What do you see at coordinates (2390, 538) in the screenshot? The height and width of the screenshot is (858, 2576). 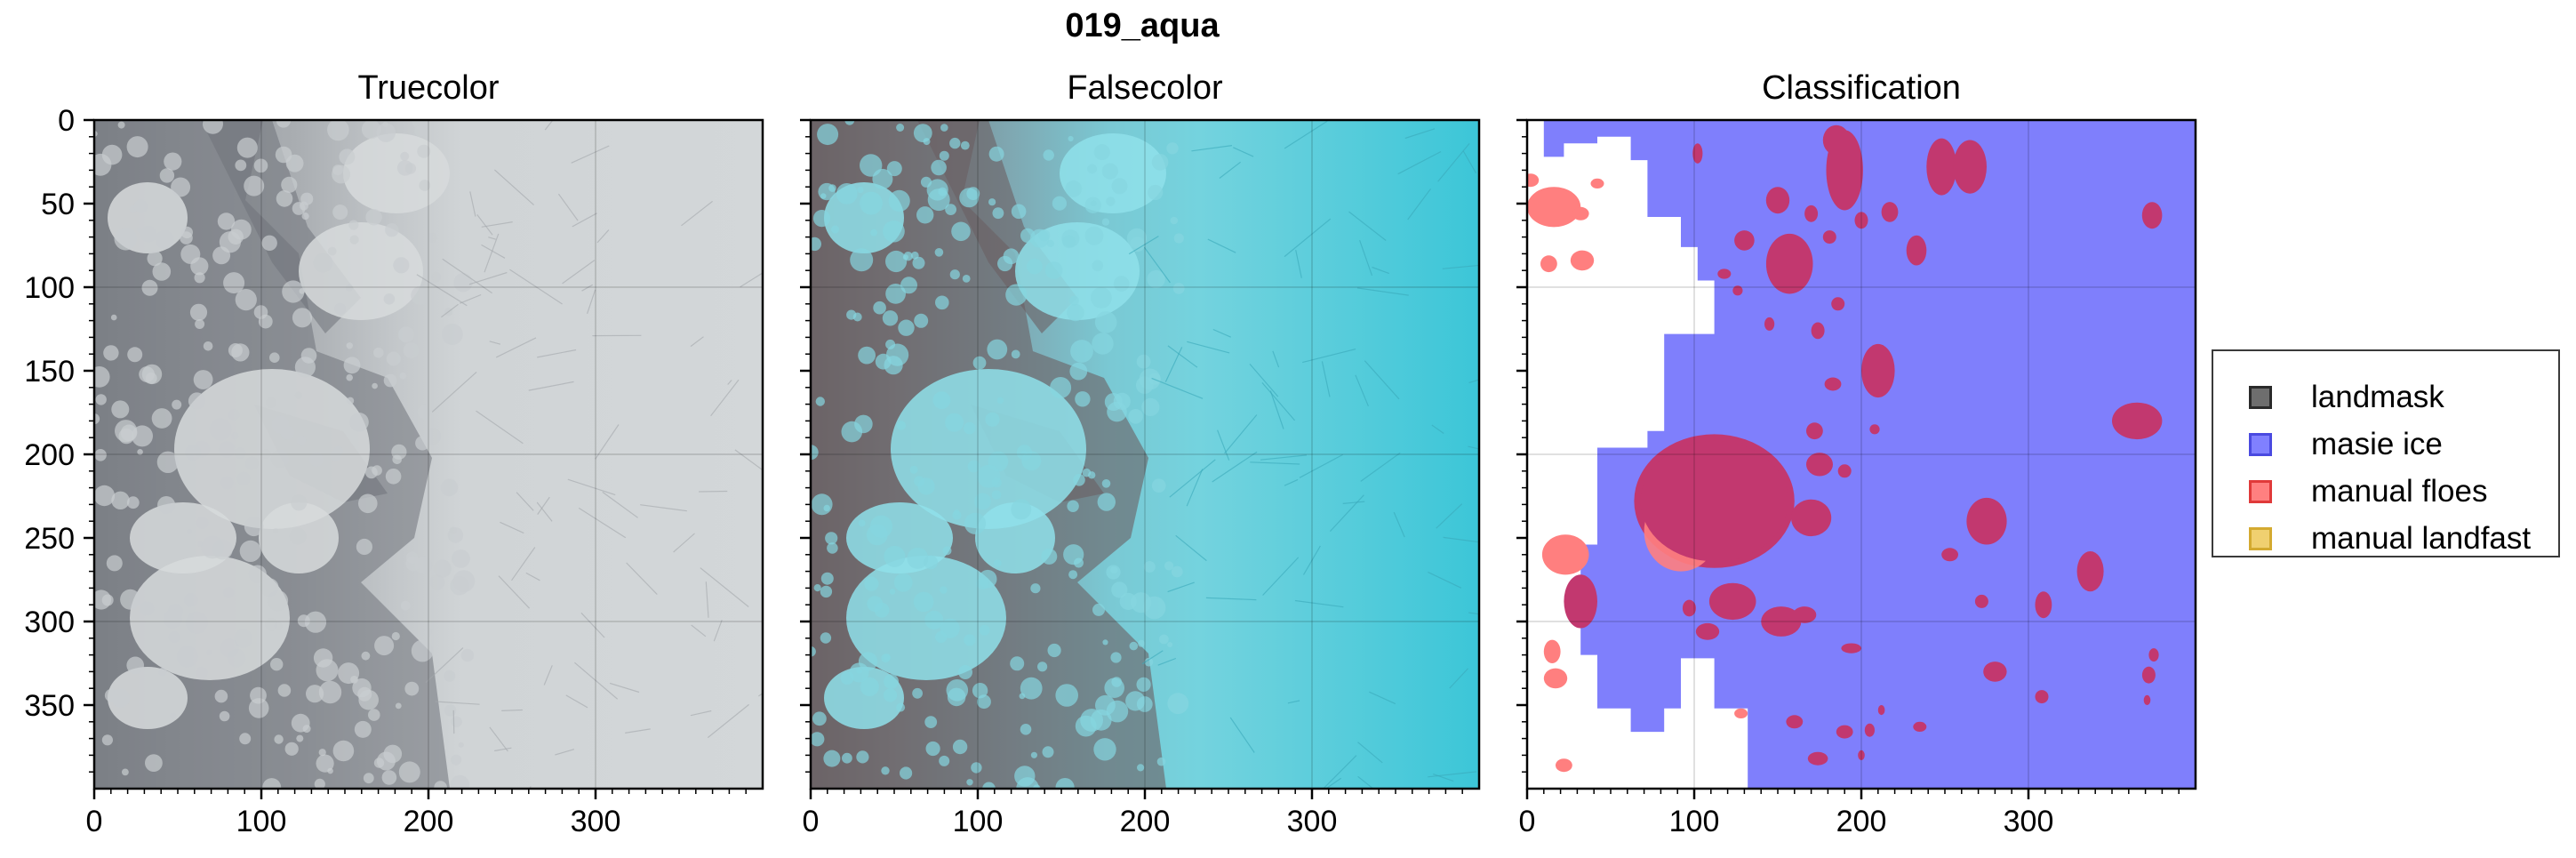 I see `legend-item-manual-landfast: manual landfast` at bounding box center [2390, 538].